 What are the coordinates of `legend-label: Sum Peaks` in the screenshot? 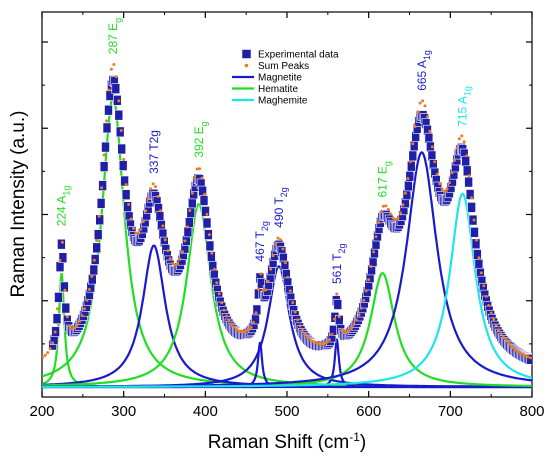 It's located at (283, 66).